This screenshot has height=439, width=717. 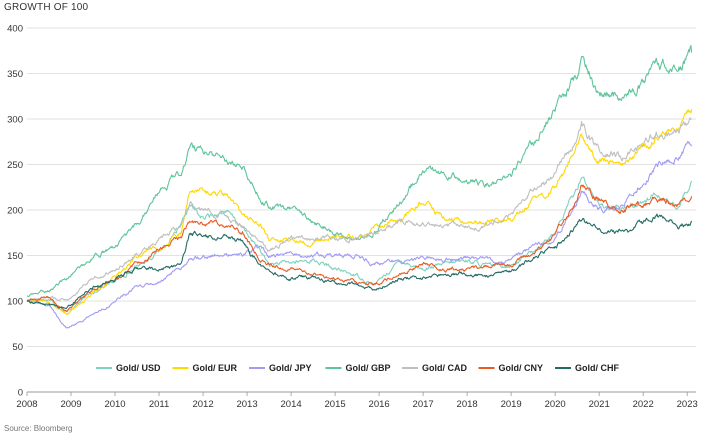 I want to click on x-tick-label: 2022, so click(x=643, y=404).